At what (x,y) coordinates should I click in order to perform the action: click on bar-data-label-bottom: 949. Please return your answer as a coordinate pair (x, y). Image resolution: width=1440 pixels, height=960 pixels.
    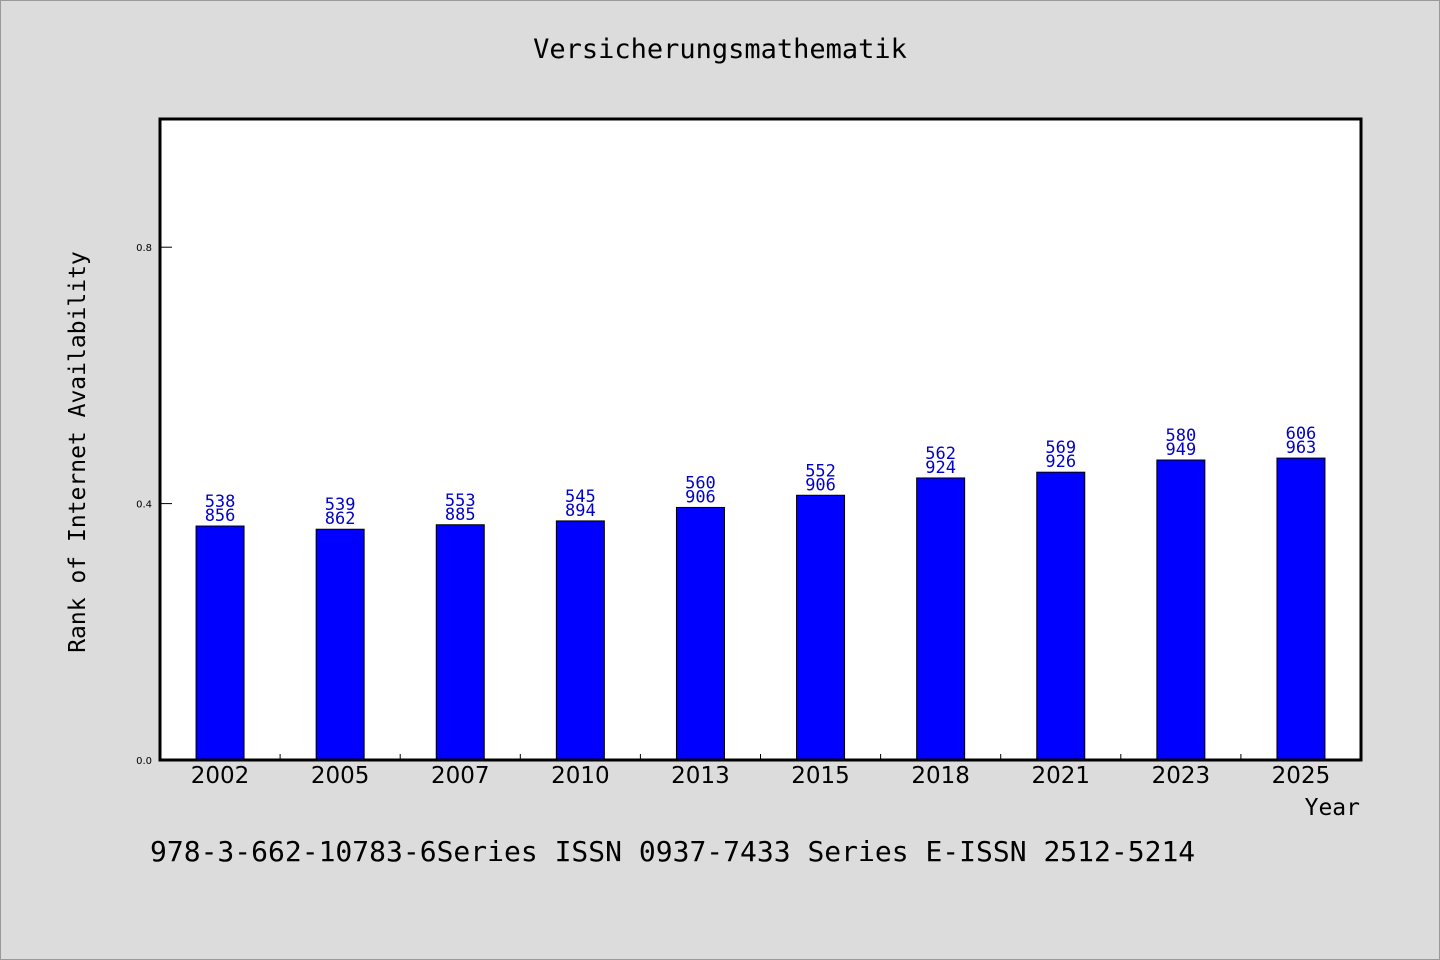
    Looking at the image, I should click on (1180, 450).